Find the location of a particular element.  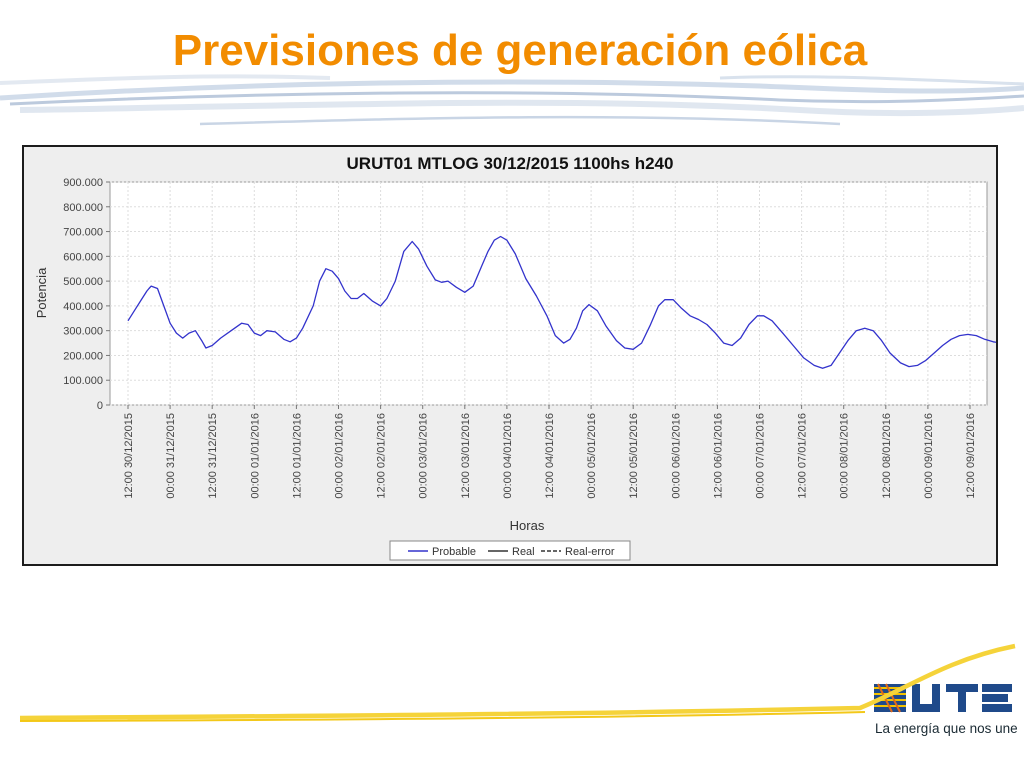

x-tick-label: 12:00 31/12/2015 is located at coordinates (213, 456).